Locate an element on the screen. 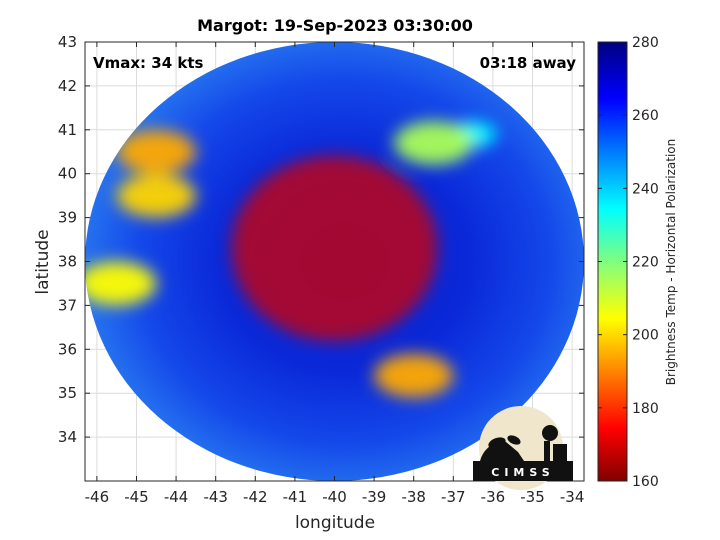 The height and width of the screenshot is (540, 720). cimss-logo-text: CIMSS is located at coordinates (522, 472).